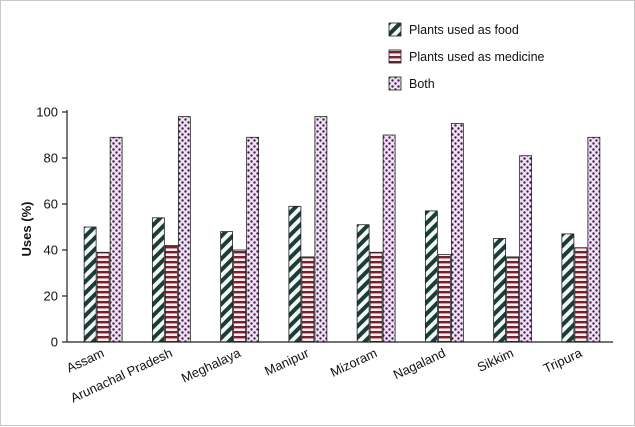 This screenshot has height=427, width=635. Describe the element at coordinates (51, 158) in the screenshot. I see `y-tick-label: 80` at that location.